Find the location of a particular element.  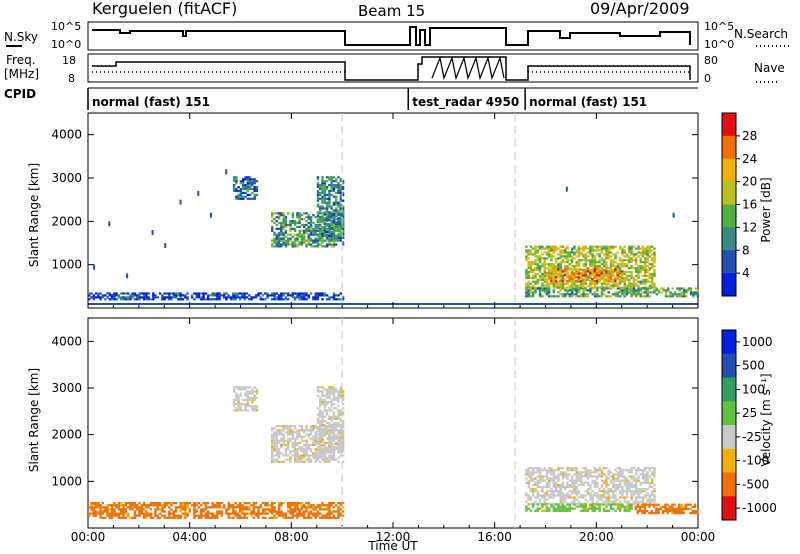

colorbar-tick-label: 28 is located at coordinates (749, 136).